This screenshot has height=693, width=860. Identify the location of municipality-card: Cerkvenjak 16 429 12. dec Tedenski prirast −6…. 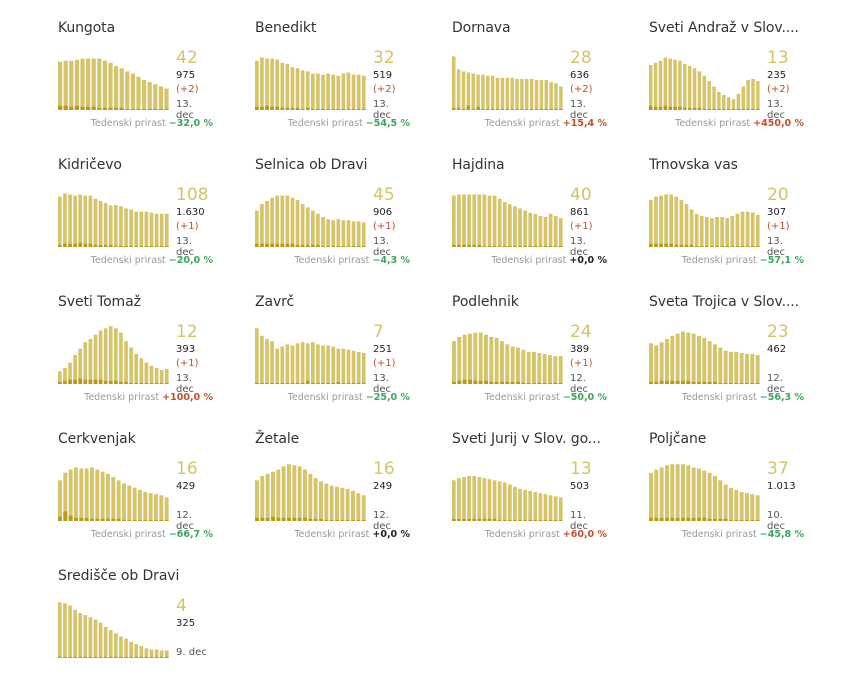
(135, 493).